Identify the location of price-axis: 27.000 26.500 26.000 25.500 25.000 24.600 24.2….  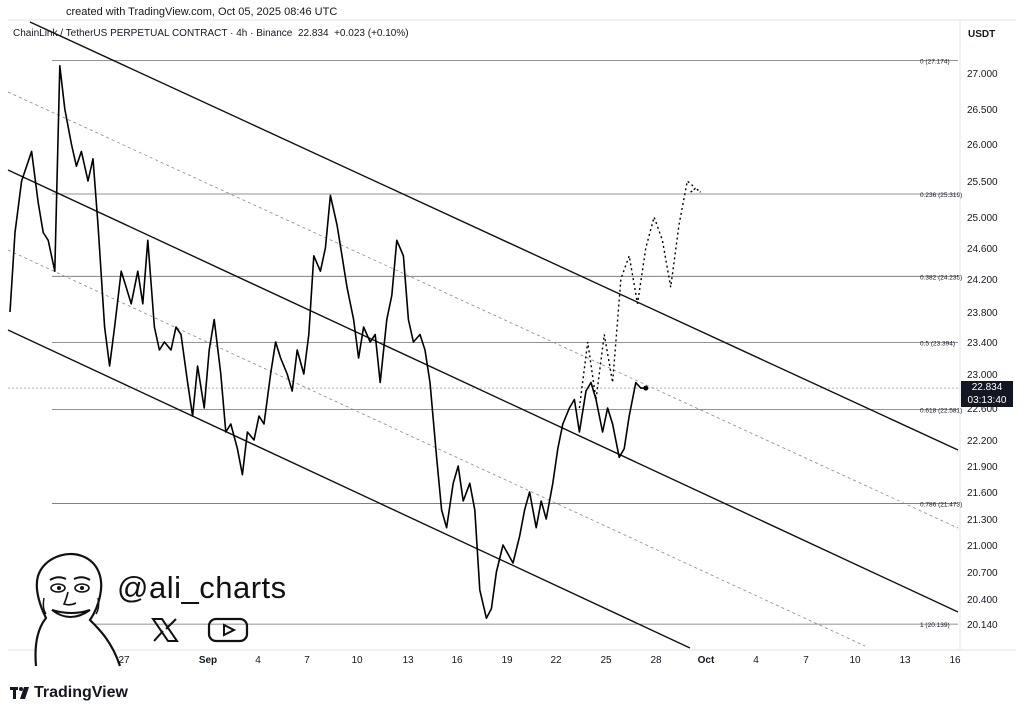
(982, 350).